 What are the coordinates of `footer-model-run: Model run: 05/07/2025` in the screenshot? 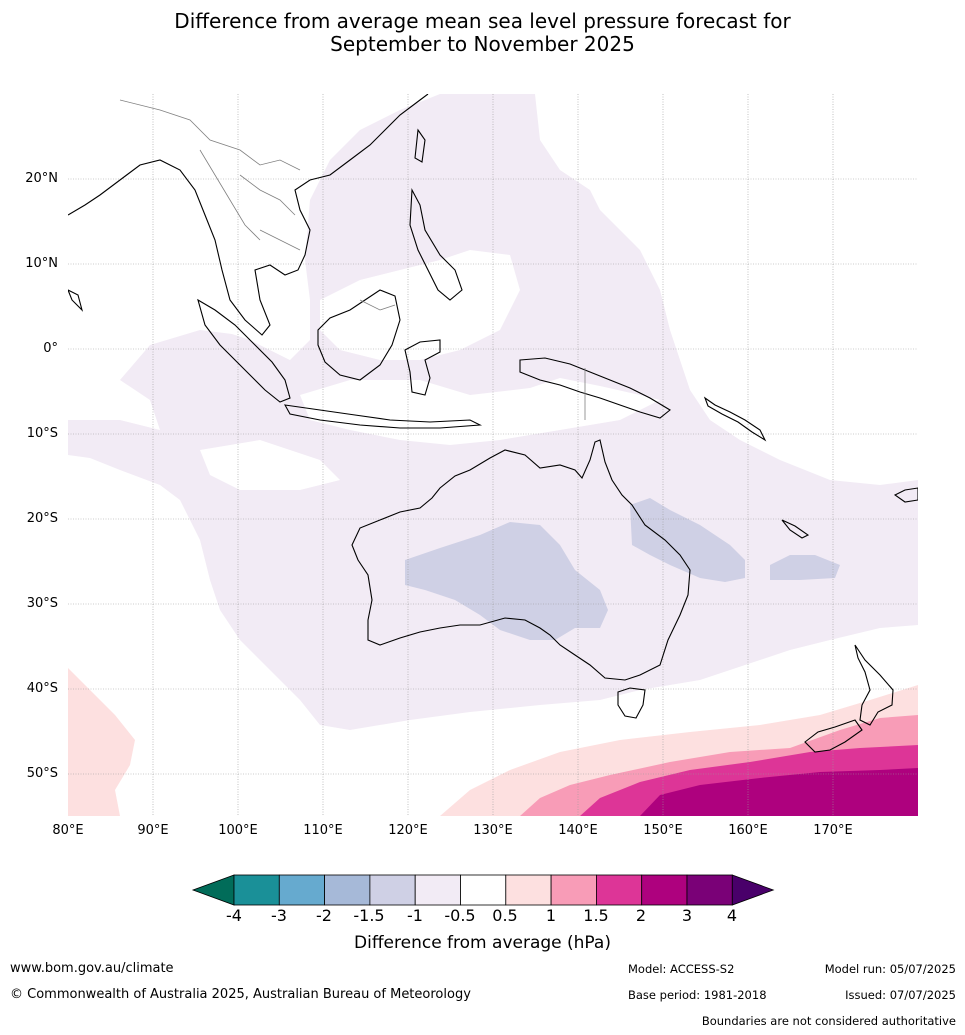 It's located at (890, 969).